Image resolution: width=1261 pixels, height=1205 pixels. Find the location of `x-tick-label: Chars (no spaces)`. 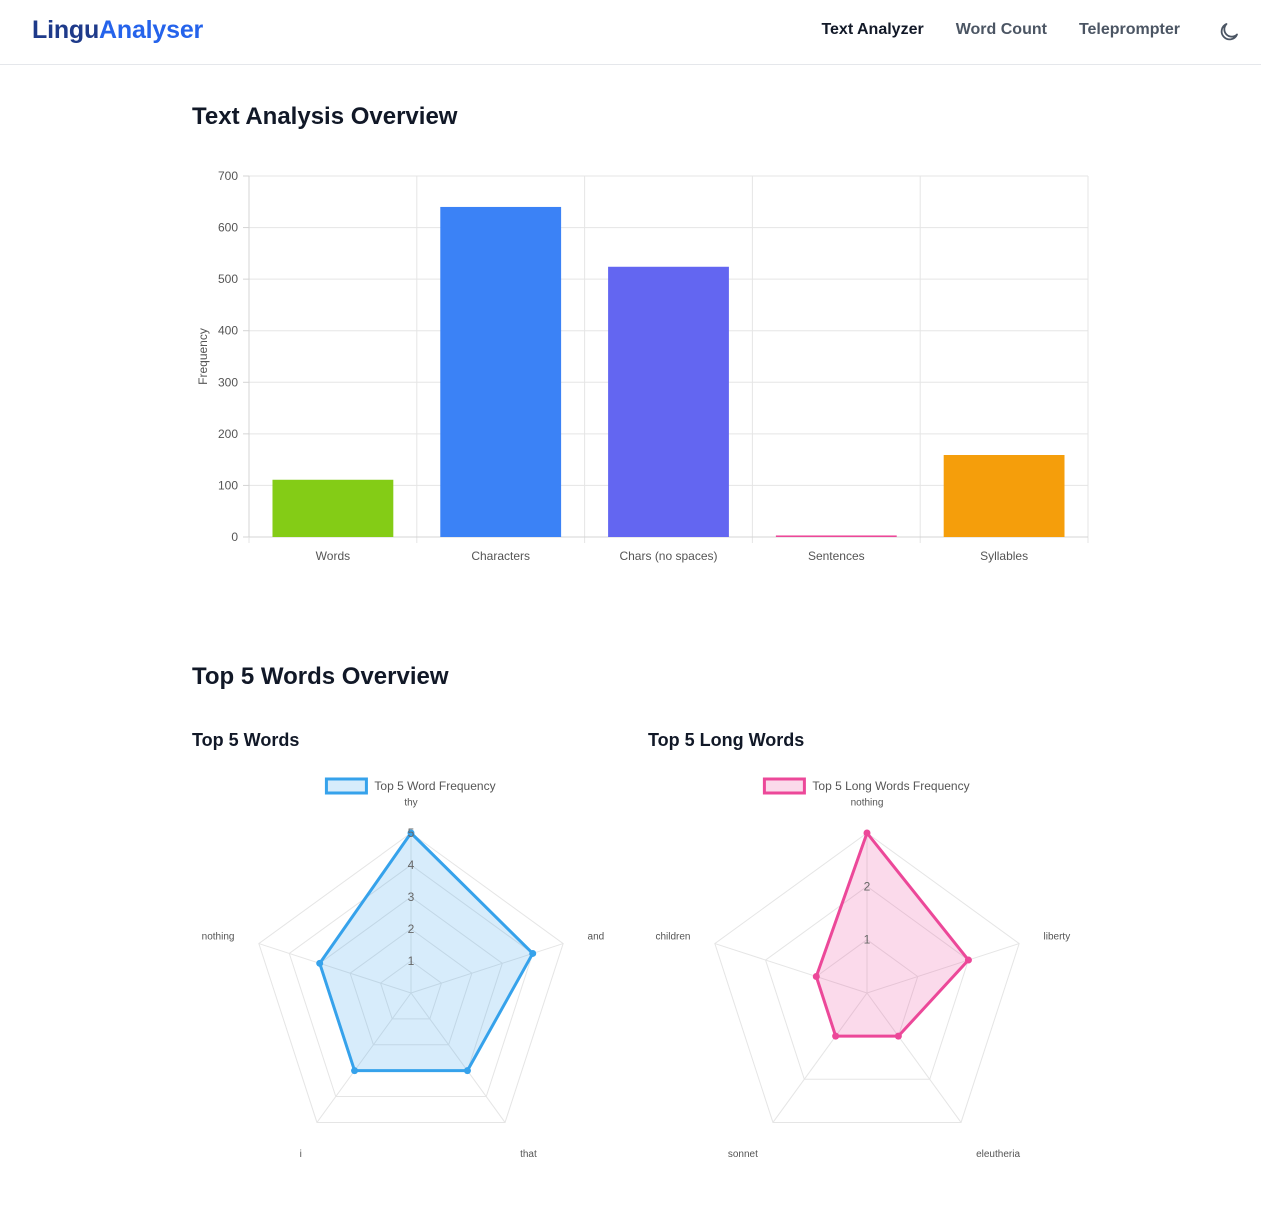

x-tick-label: Chars (no spaces) is located at coordinates (668, 556).